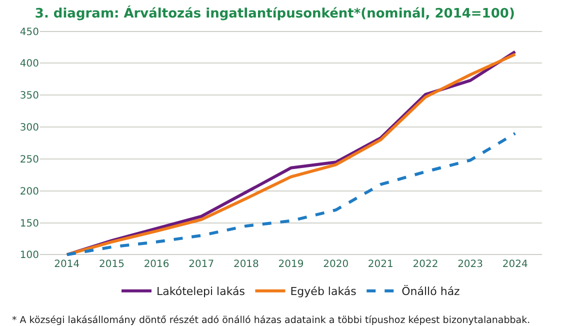 The height and width of the screenshot is (326, 582). What do you see at coordinates (201, 264) in the screenshot?
I see `x-tick-label: 2017` at bounding box center [201, 264].